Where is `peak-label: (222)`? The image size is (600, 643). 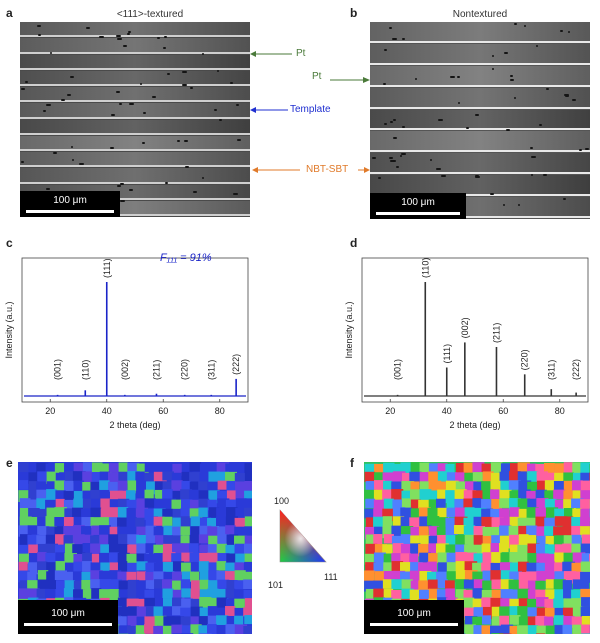
peak-label: (222) is located at coordinates (236, 364).